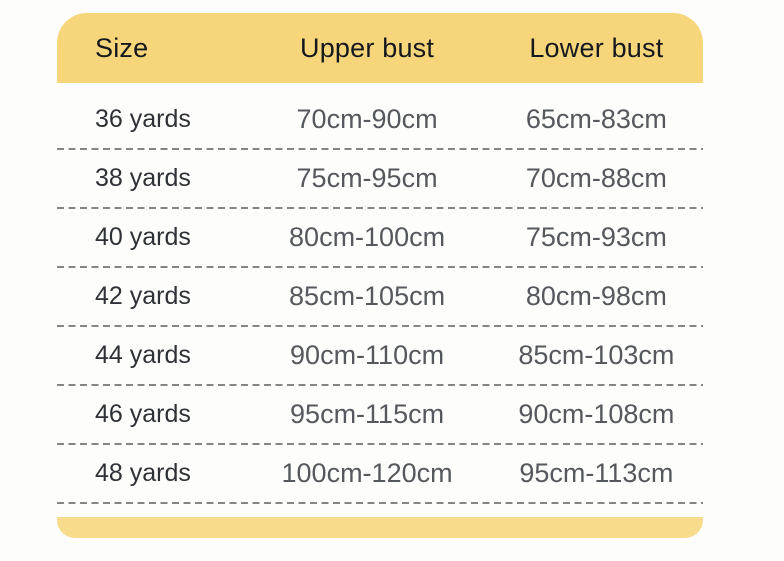 The width and height of the screenshot is (784, 561). What do you see at coordinates (367, 237) in the screenshot?
I see `upper-bust-cell: 80cm-100cm` at bounding box center [367, 237].